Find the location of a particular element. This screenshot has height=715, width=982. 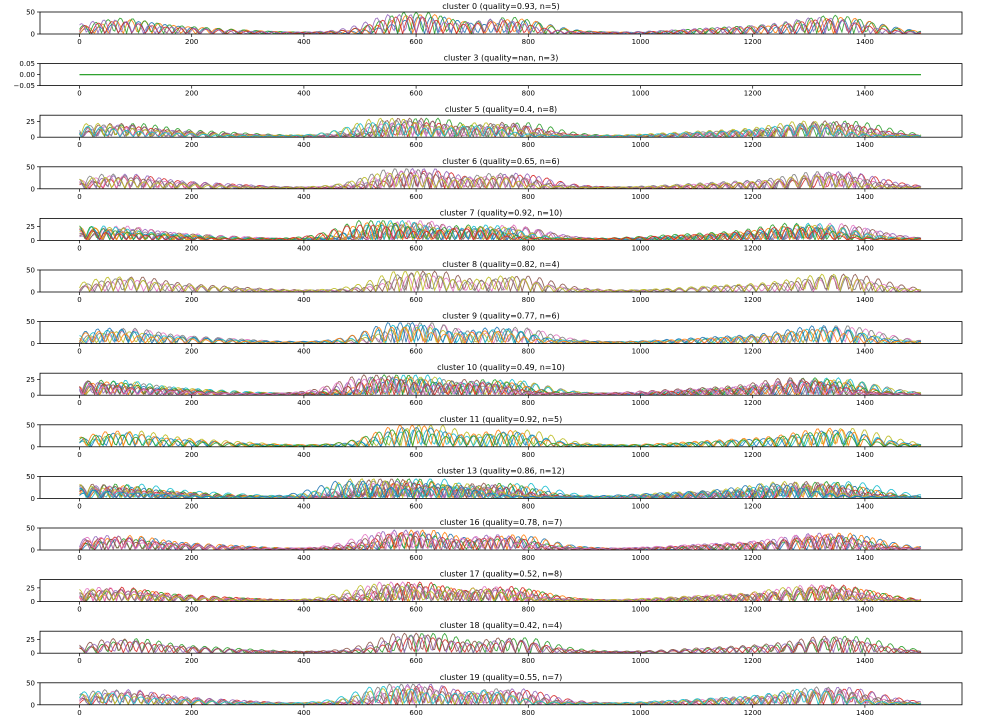

panel-title: cluster 17 (quality=0.52, n=8) is located at coordinates (501, 574).